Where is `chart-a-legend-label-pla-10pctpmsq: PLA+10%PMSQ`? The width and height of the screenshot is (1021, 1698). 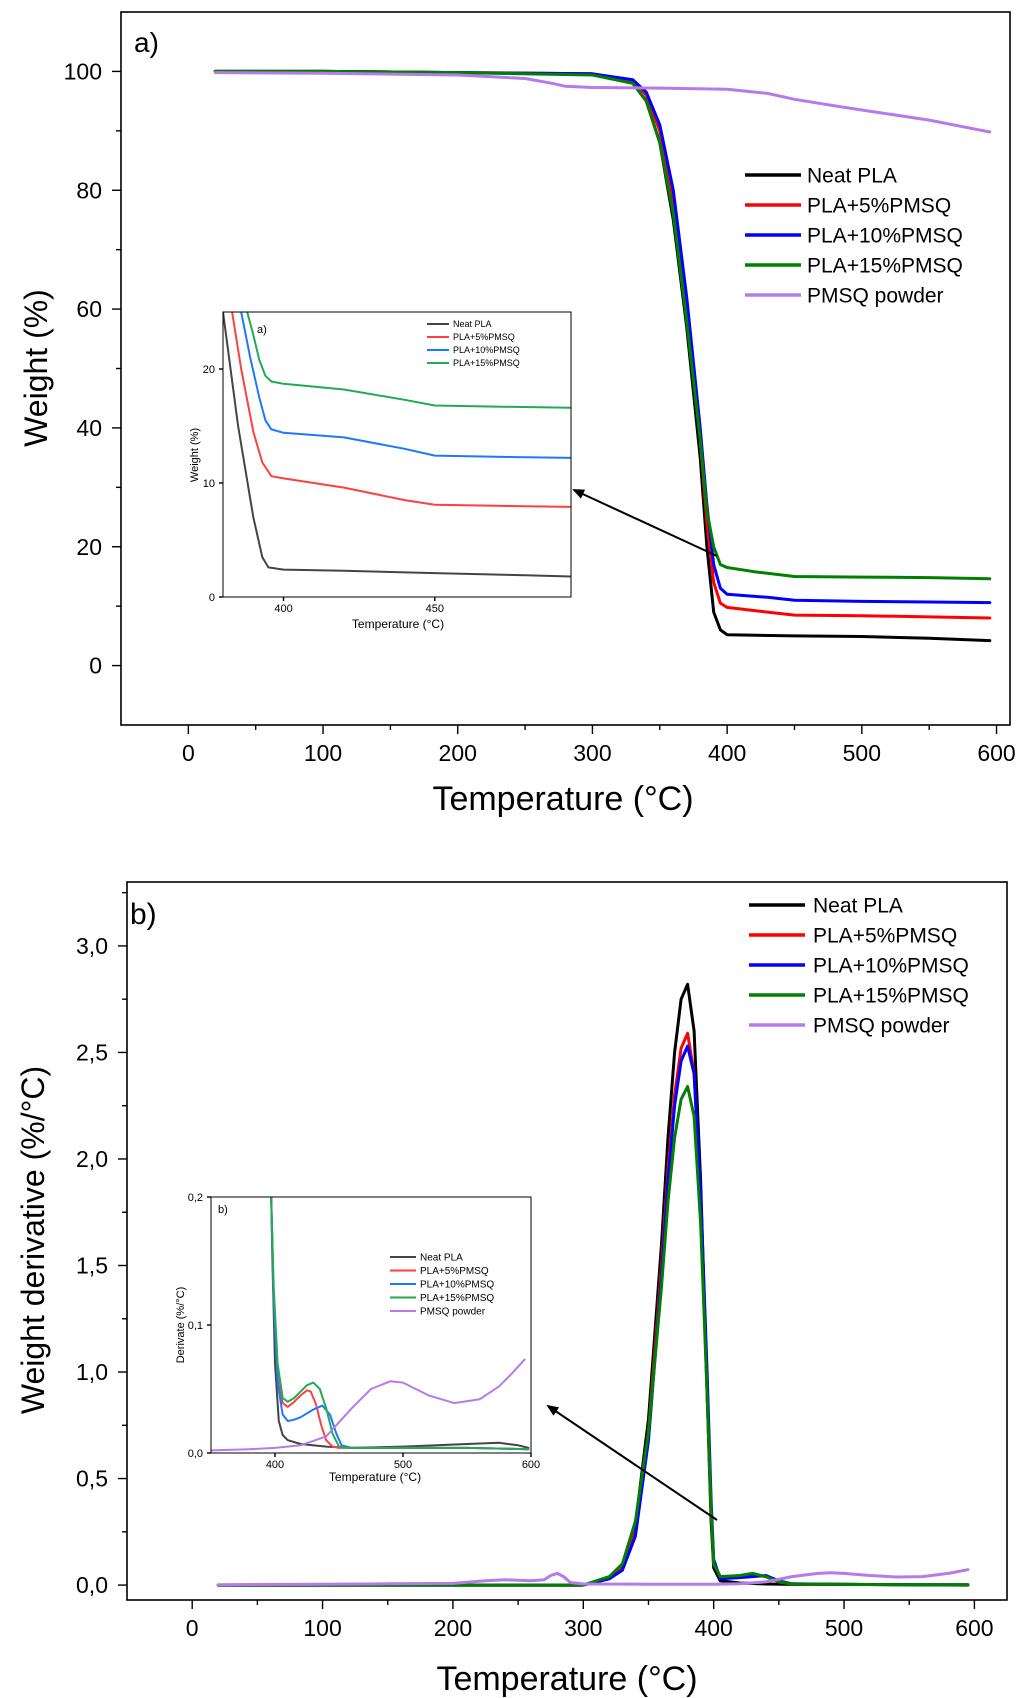
chart-a-legend-label-pla-10pctpmsq: PLA+10%PMSQ is located at coordinates (885, 236).